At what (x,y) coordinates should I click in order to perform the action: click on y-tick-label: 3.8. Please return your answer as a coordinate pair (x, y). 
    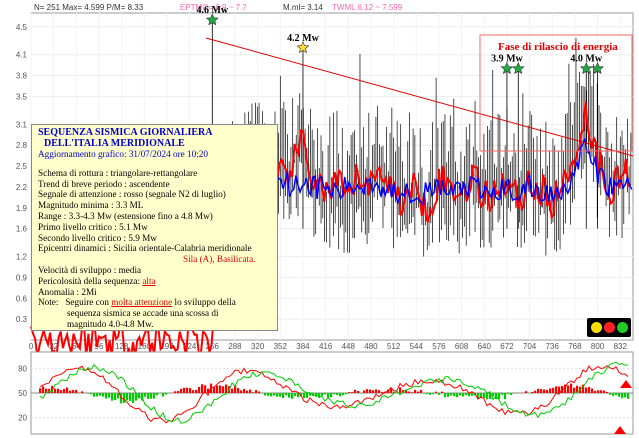
    Looking at the image, I should click on (22, 76).